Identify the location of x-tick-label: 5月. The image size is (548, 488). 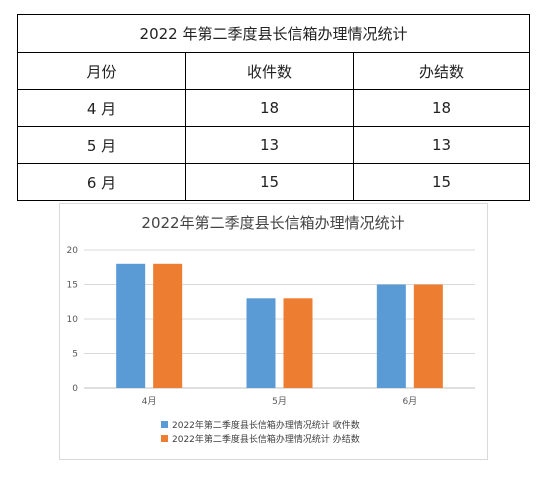
(279, 401).